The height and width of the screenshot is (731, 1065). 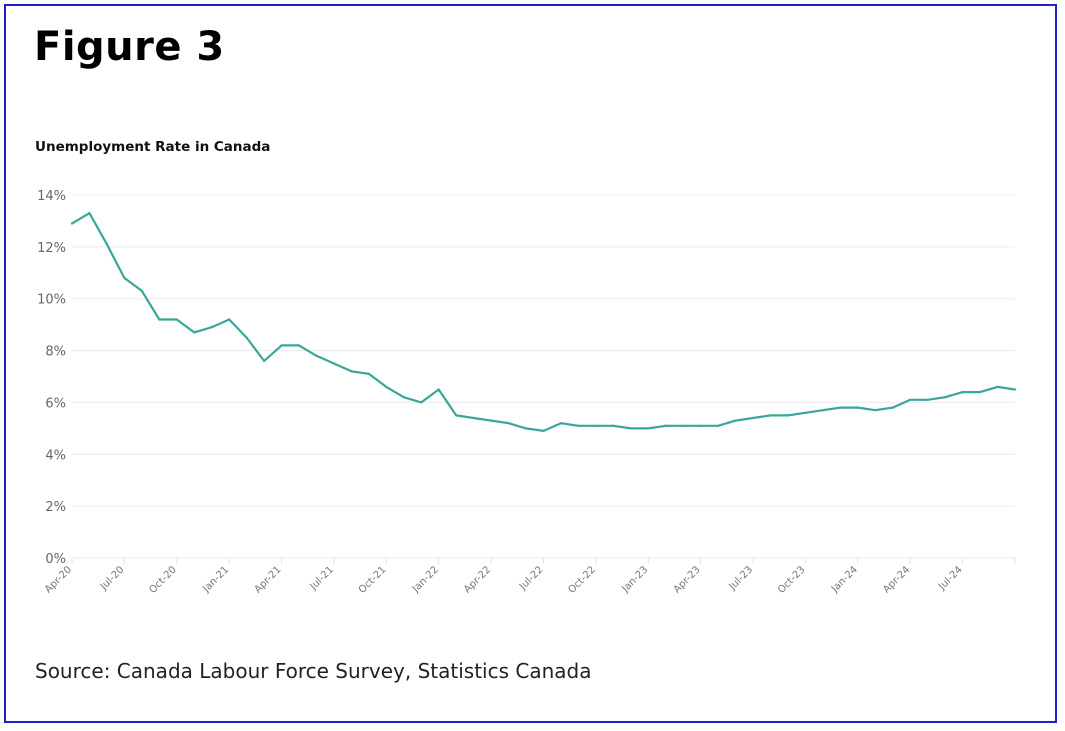 What do you see at coordinates (950, 578) in the screenshot?
I see `x-tick-label: Jul-24` at bounding box center [950, 578].